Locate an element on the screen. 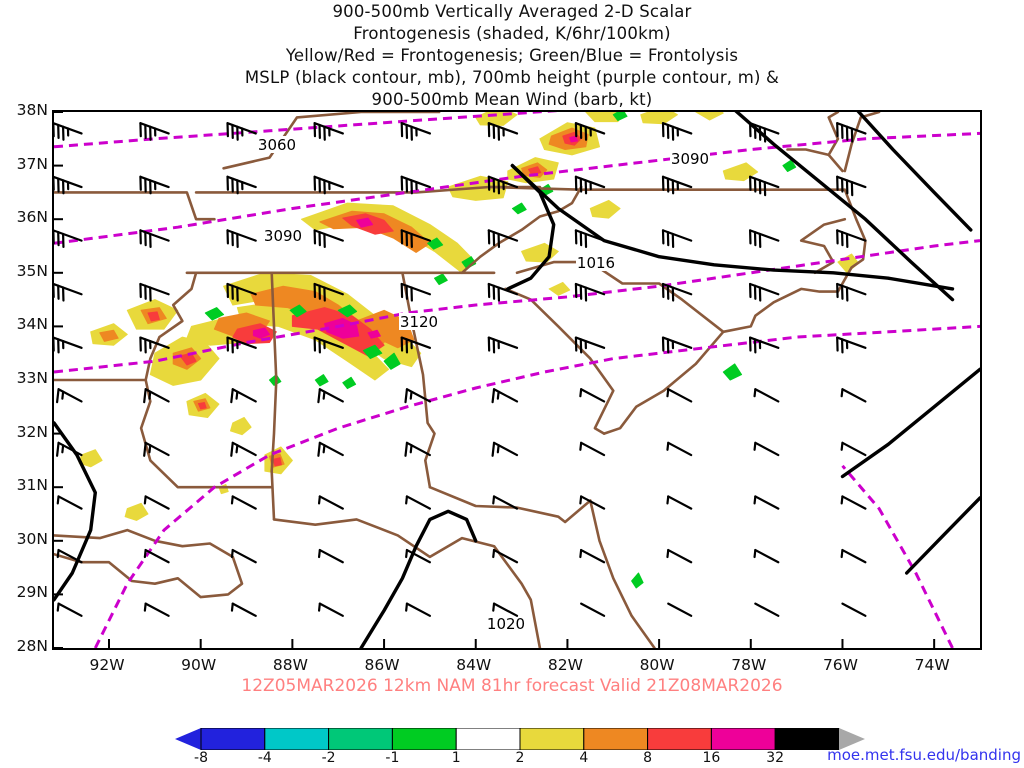 Image resolution: width=1024 pixels, height=768 pixels. title-line-1: 900-500mb Vertically Averaged 2-D Scalar is located at coordinates (512, 11).